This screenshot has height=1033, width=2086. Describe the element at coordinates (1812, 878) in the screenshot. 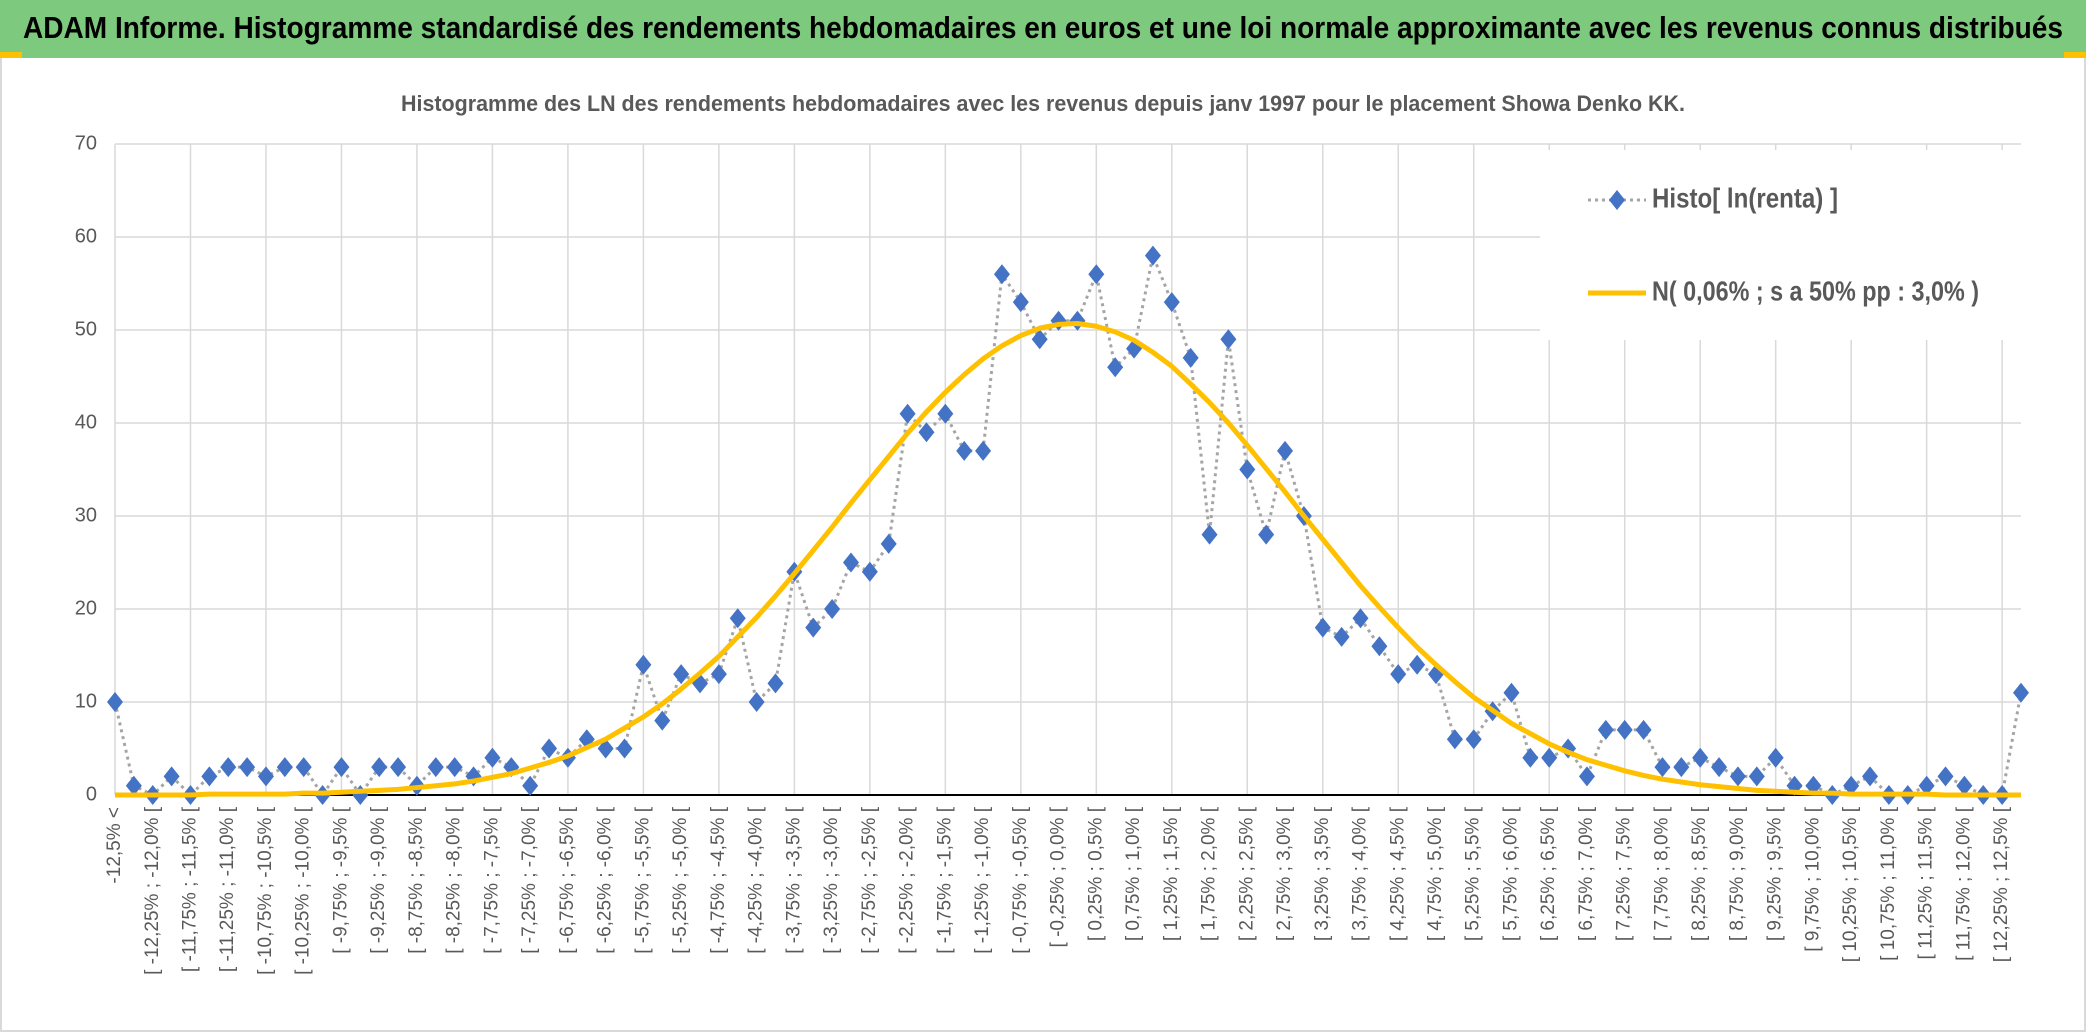

I see `x-tick-label: [ 9,75% ; 10,0% [` at that location.